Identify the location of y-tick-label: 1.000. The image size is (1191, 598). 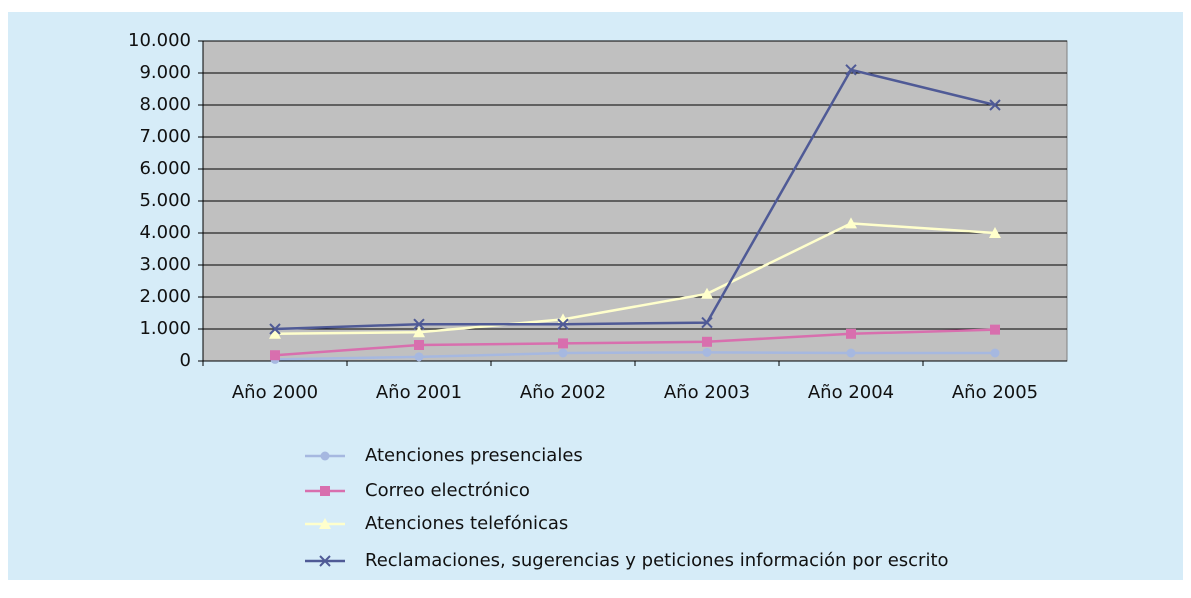
(165, 328).